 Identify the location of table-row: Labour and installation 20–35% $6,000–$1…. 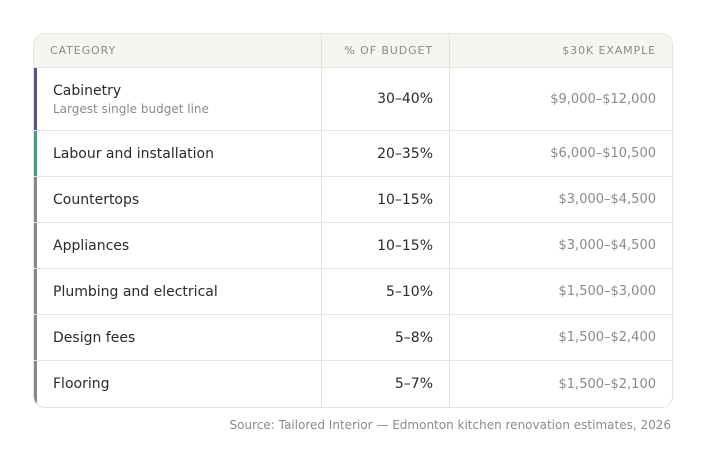
(353, 154).